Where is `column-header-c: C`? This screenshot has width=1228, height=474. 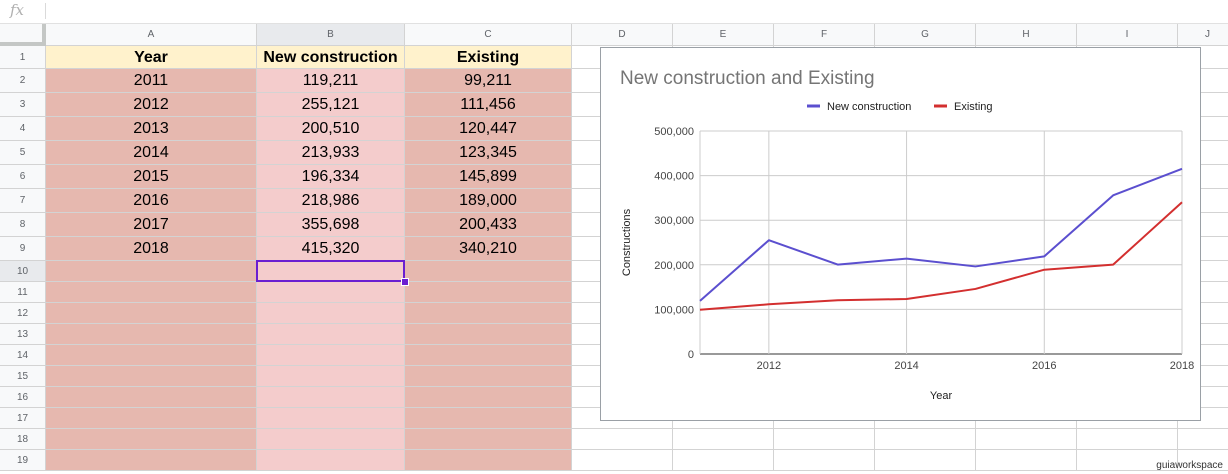
column-header-c: C is located at coordinates (488, 35).